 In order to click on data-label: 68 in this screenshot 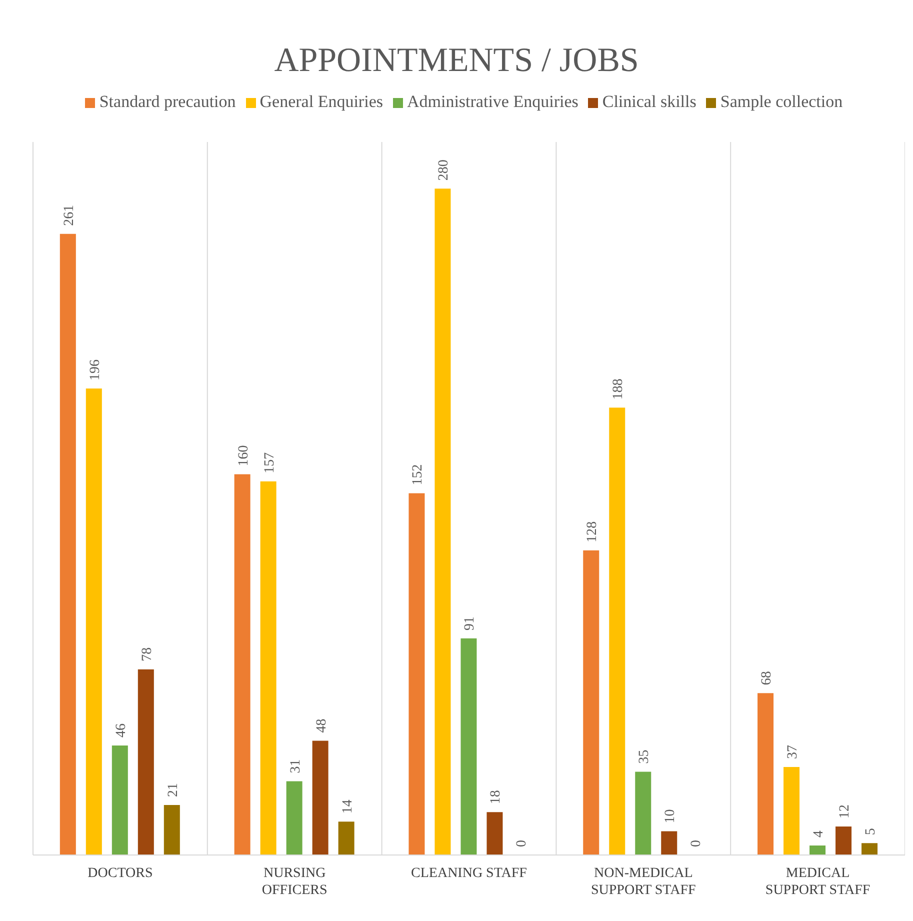, I will do `click(767, 678)`.